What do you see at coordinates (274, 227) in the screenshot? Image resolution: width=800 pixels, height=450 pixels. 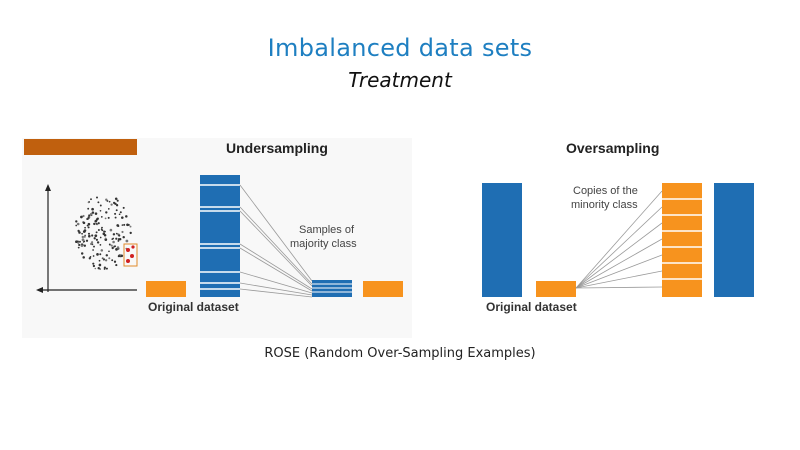 I see `undersampling-panel: Undersampling` at bounding box center [274, 227].